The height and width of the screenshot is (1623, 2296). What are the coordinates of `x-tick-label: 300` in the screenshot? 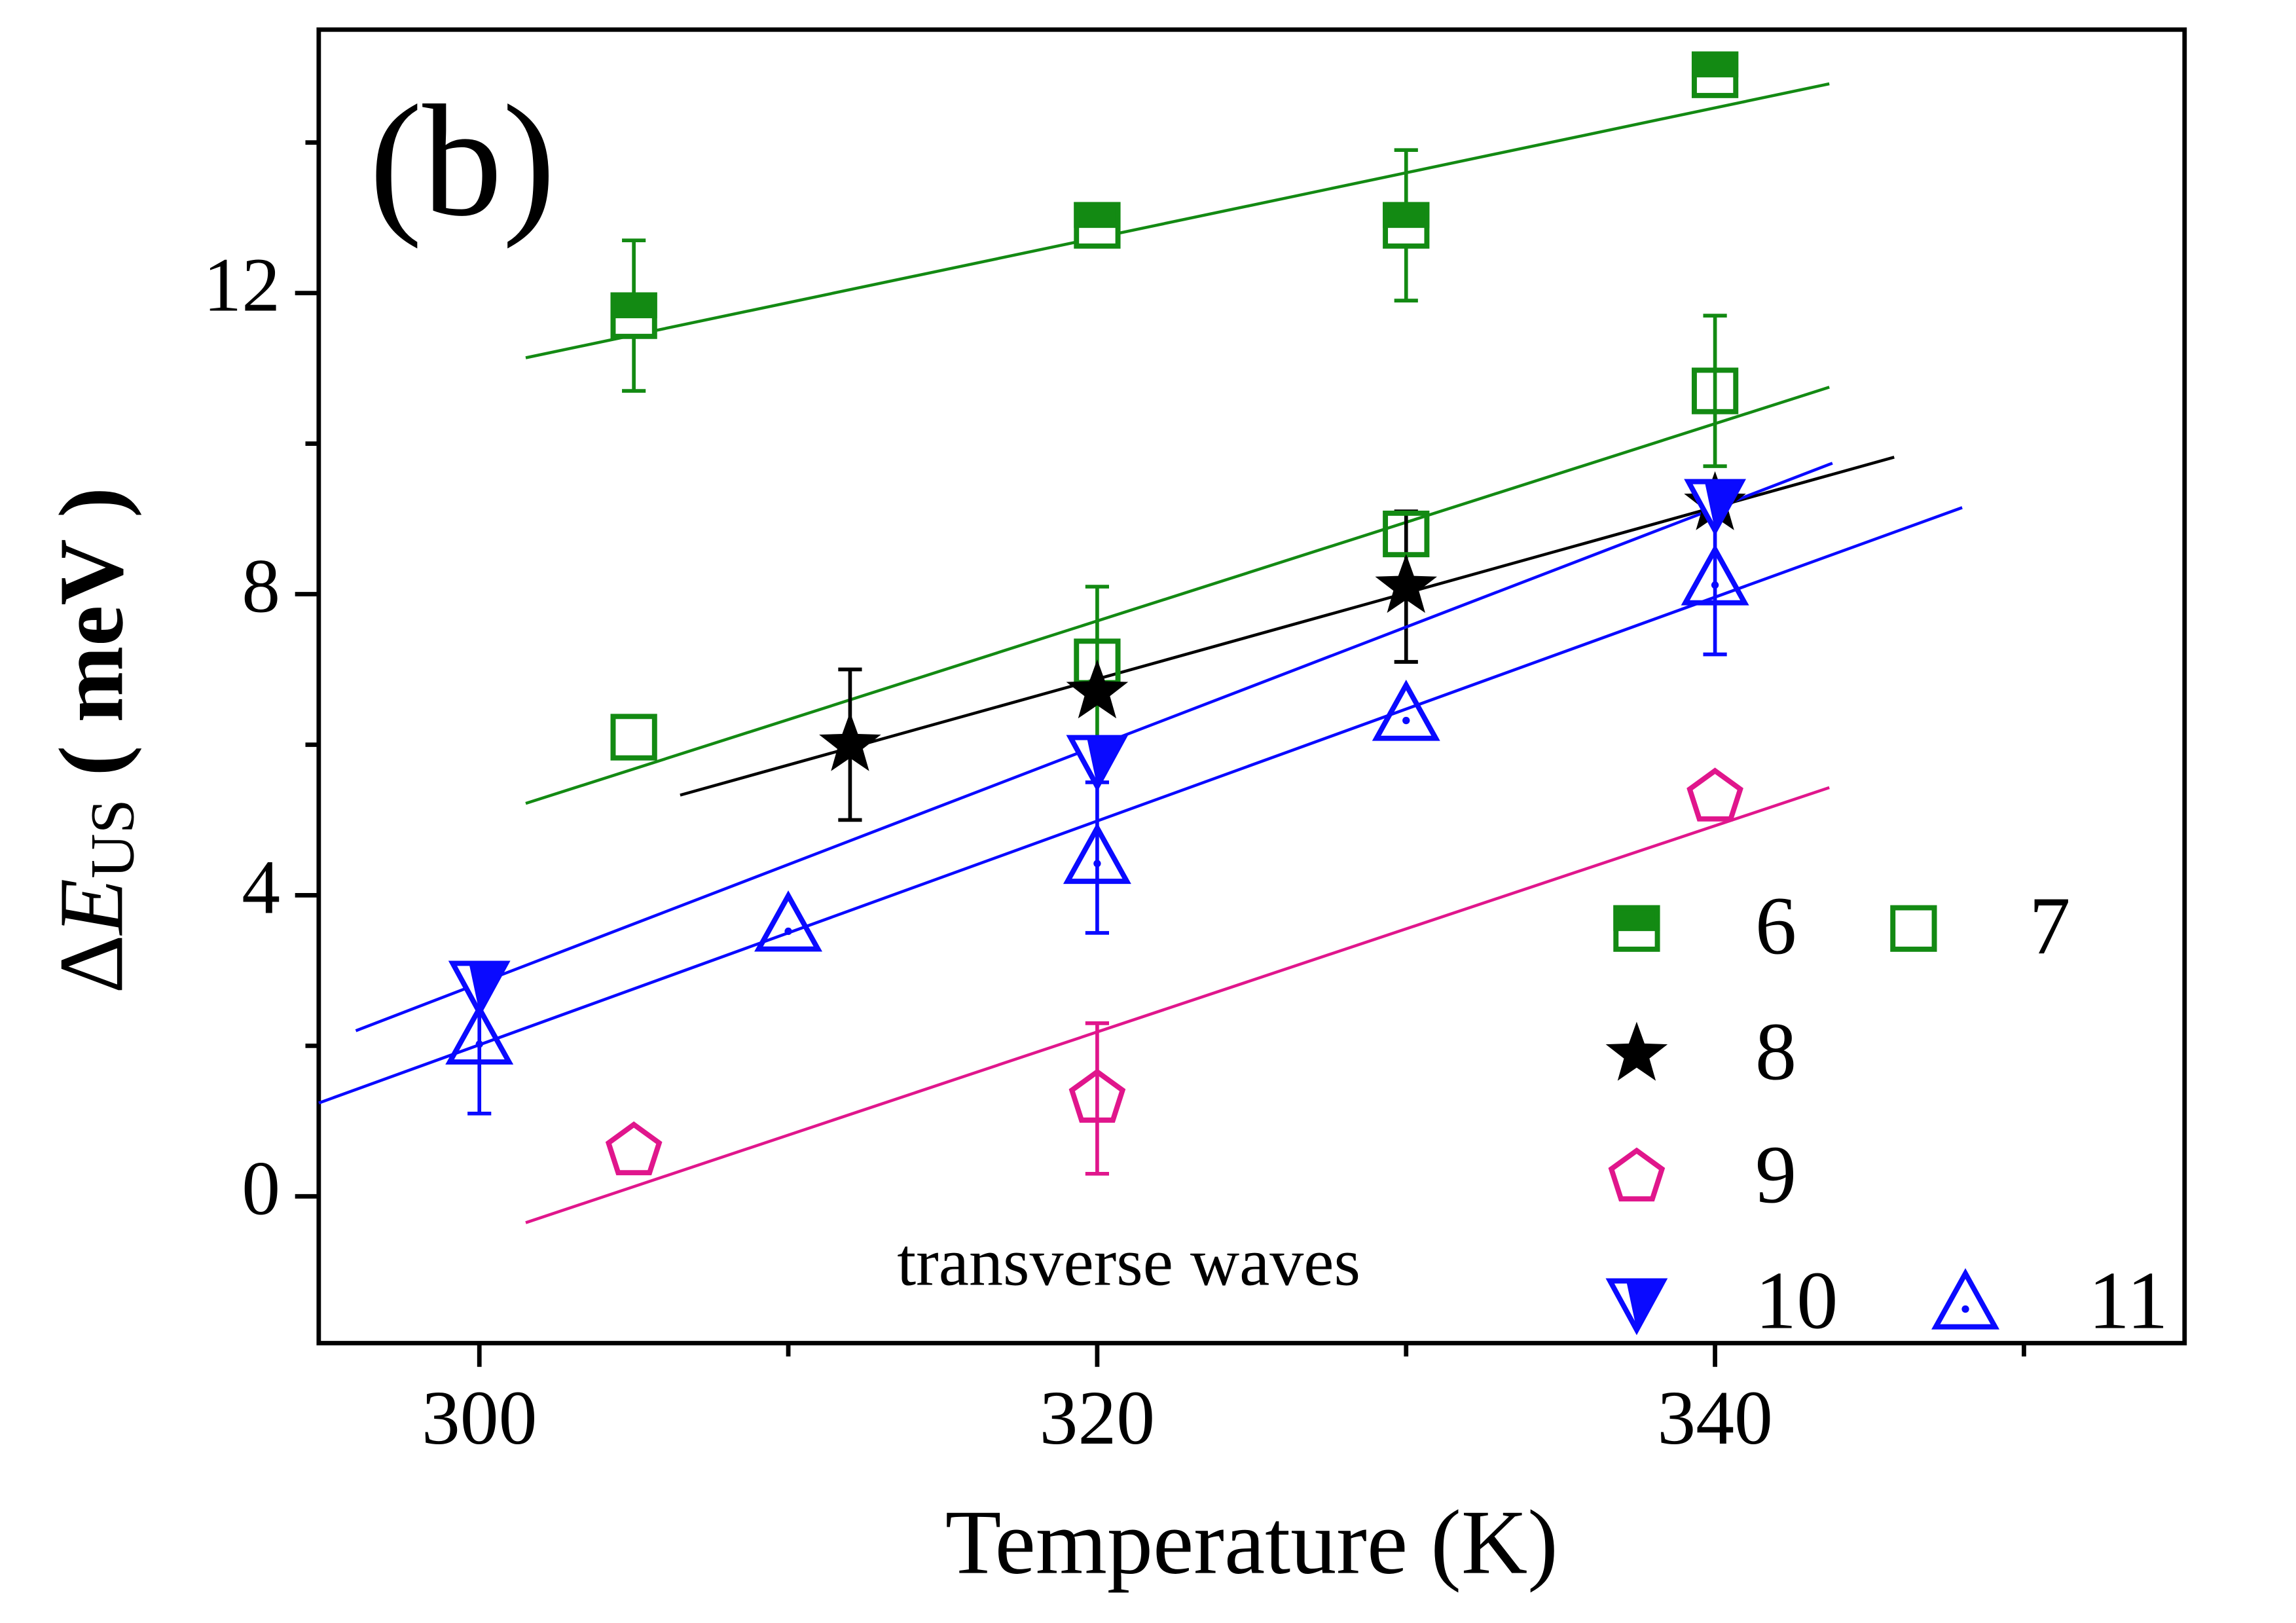 It's located at (479, 1418).